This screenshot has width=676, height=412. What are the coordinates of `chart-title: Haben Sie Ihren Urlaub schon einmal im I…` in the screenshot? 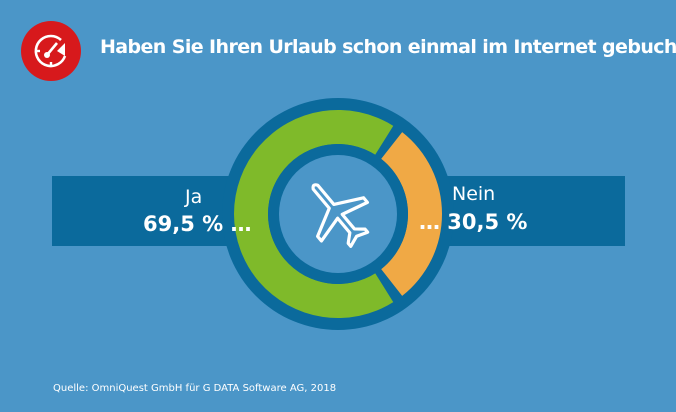 It's located at (388, 47).